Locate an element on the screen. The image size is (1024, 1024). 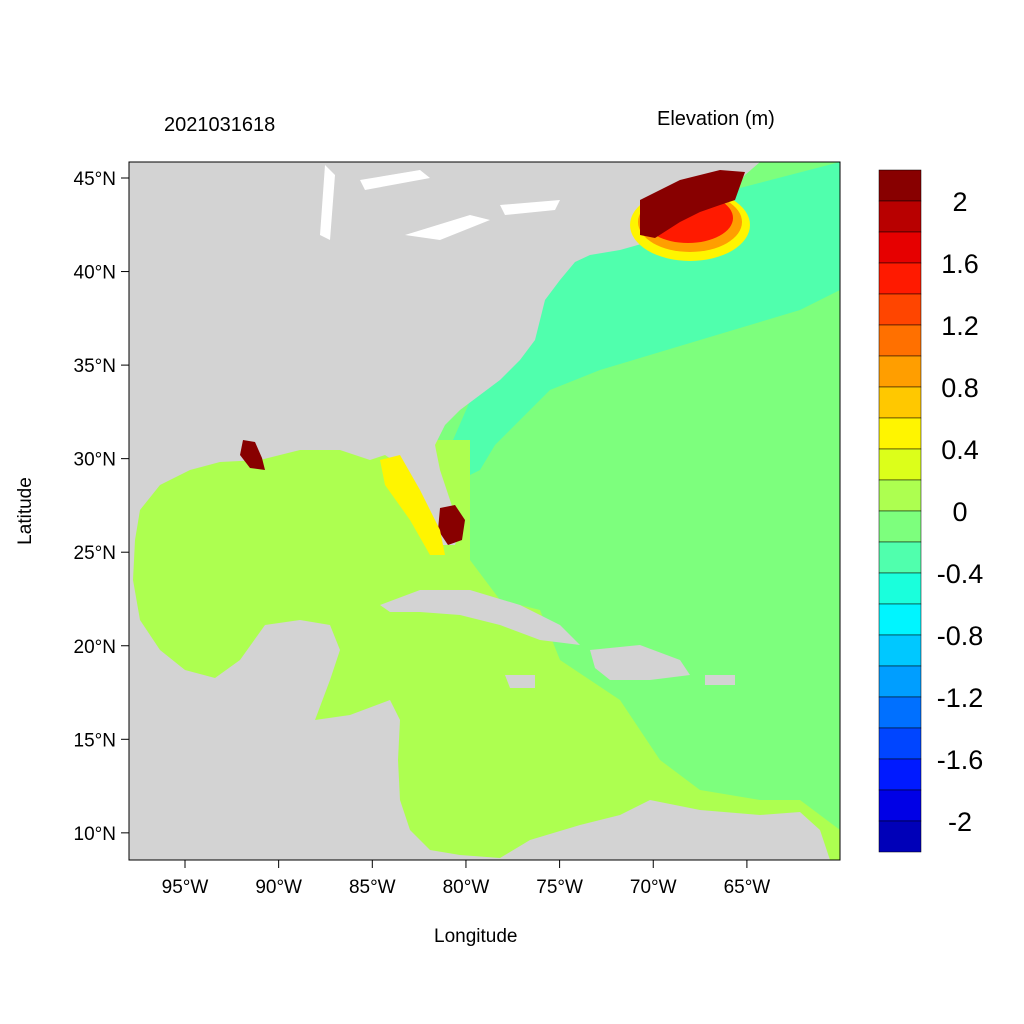
colorbar: 2 1.6 1.2 0.8 0.4 0 -0.4 -0.8 -1.2 -1.6 -2 is located at coordinates (931, 511).